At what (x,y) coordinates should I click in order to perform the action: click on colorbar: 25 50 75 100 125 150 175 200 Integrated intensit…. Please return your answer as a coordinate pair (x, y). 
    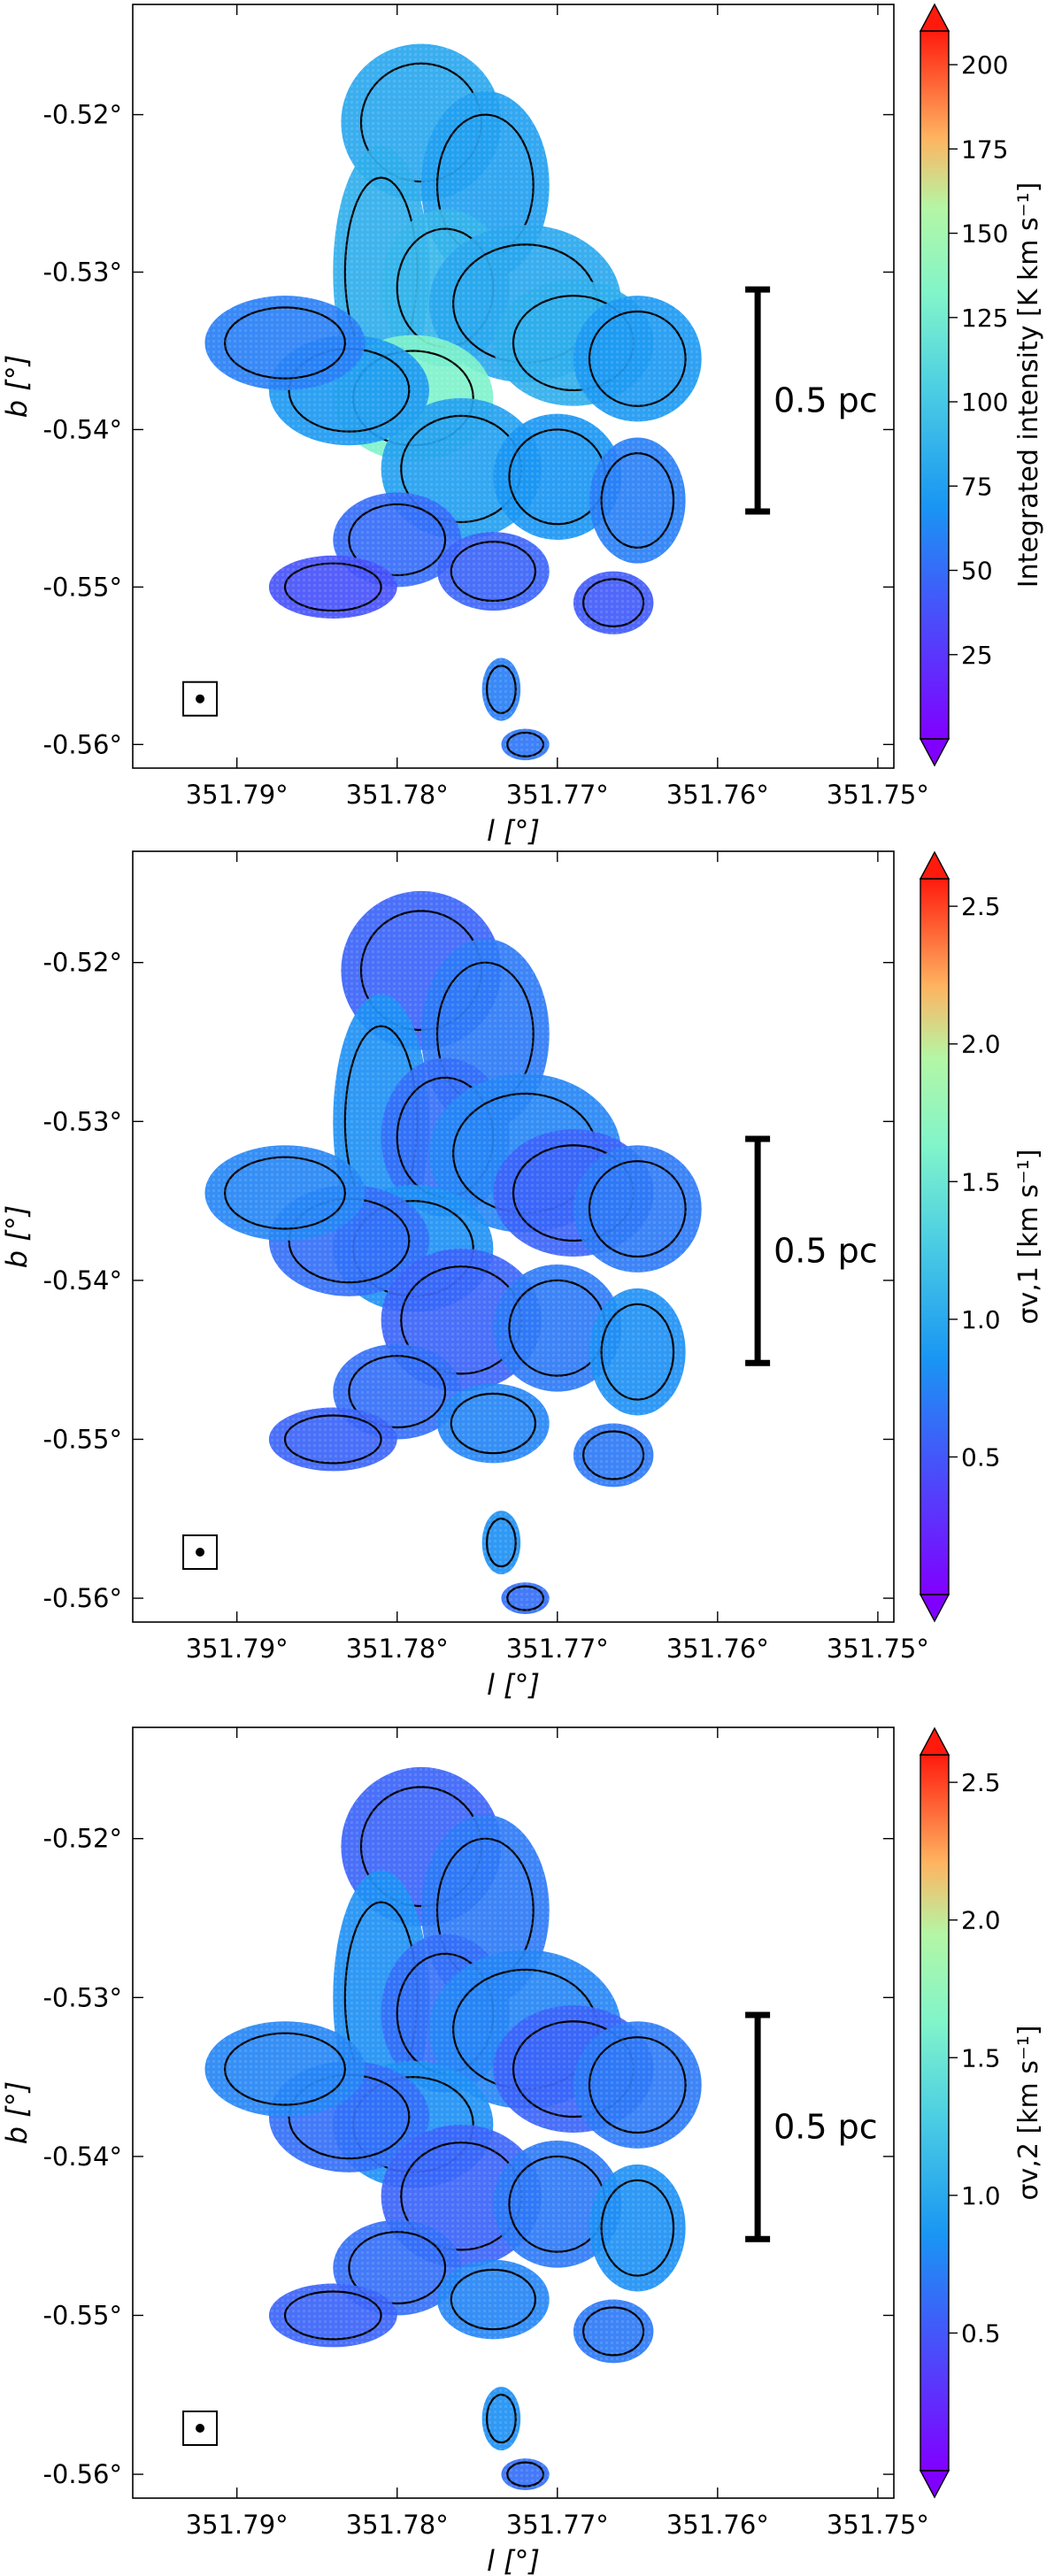
    Looking at the image, I should click on (981, 385).